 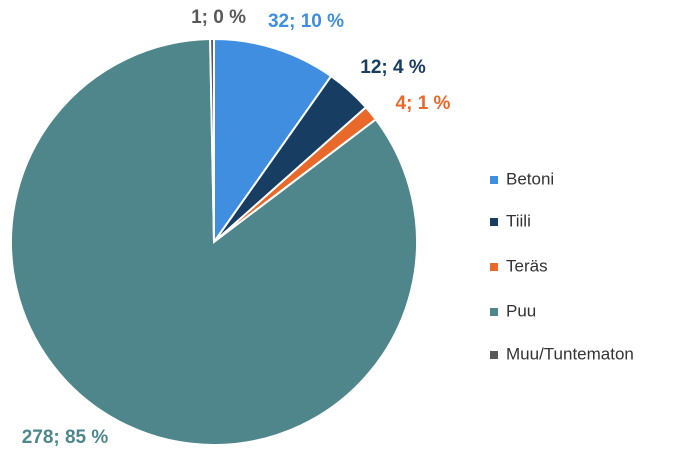 I want to click on data-label: 32; 10 %, so click(x=306, y=21).